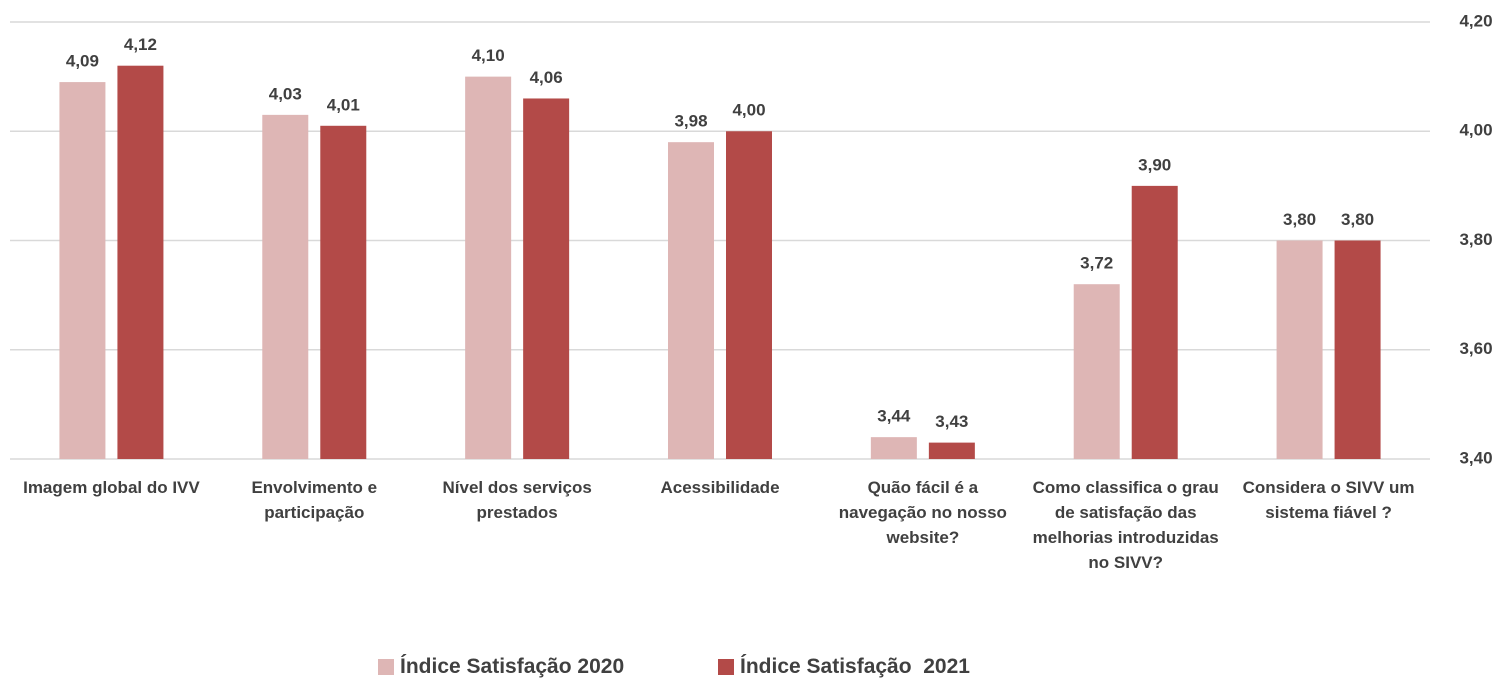 The image size is (1509, 691). Describe the element at coordinates (1096, 263) in the screenshot. I see `value-label: 3,72` at that location.